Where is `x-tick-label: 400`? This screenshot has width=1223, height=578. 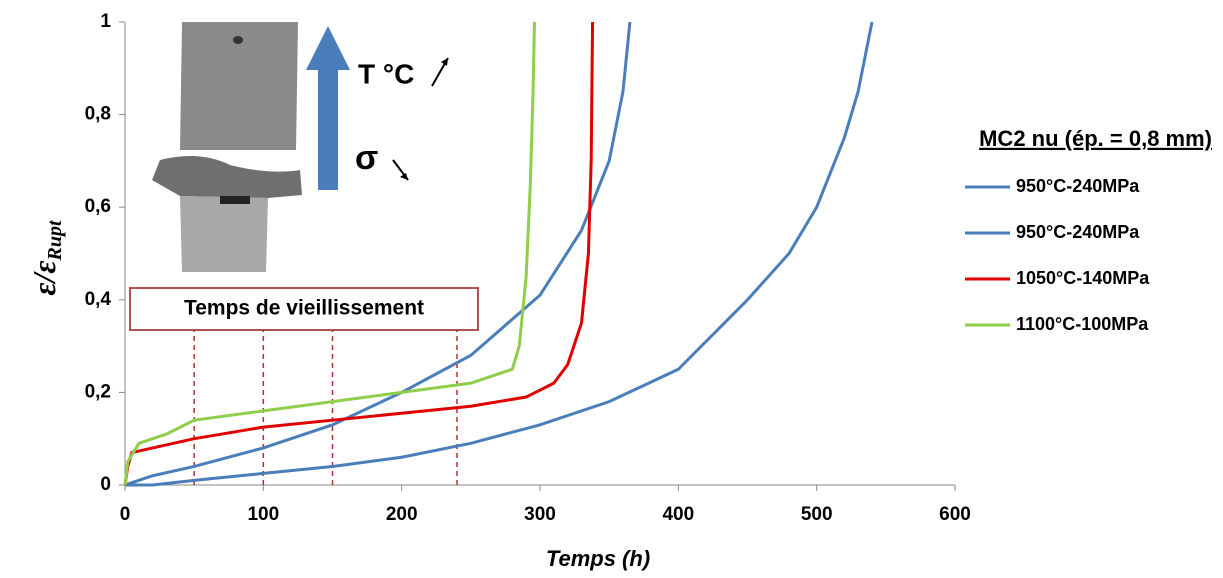
x-tick-label: 400 is located at coordinates (678, 514).